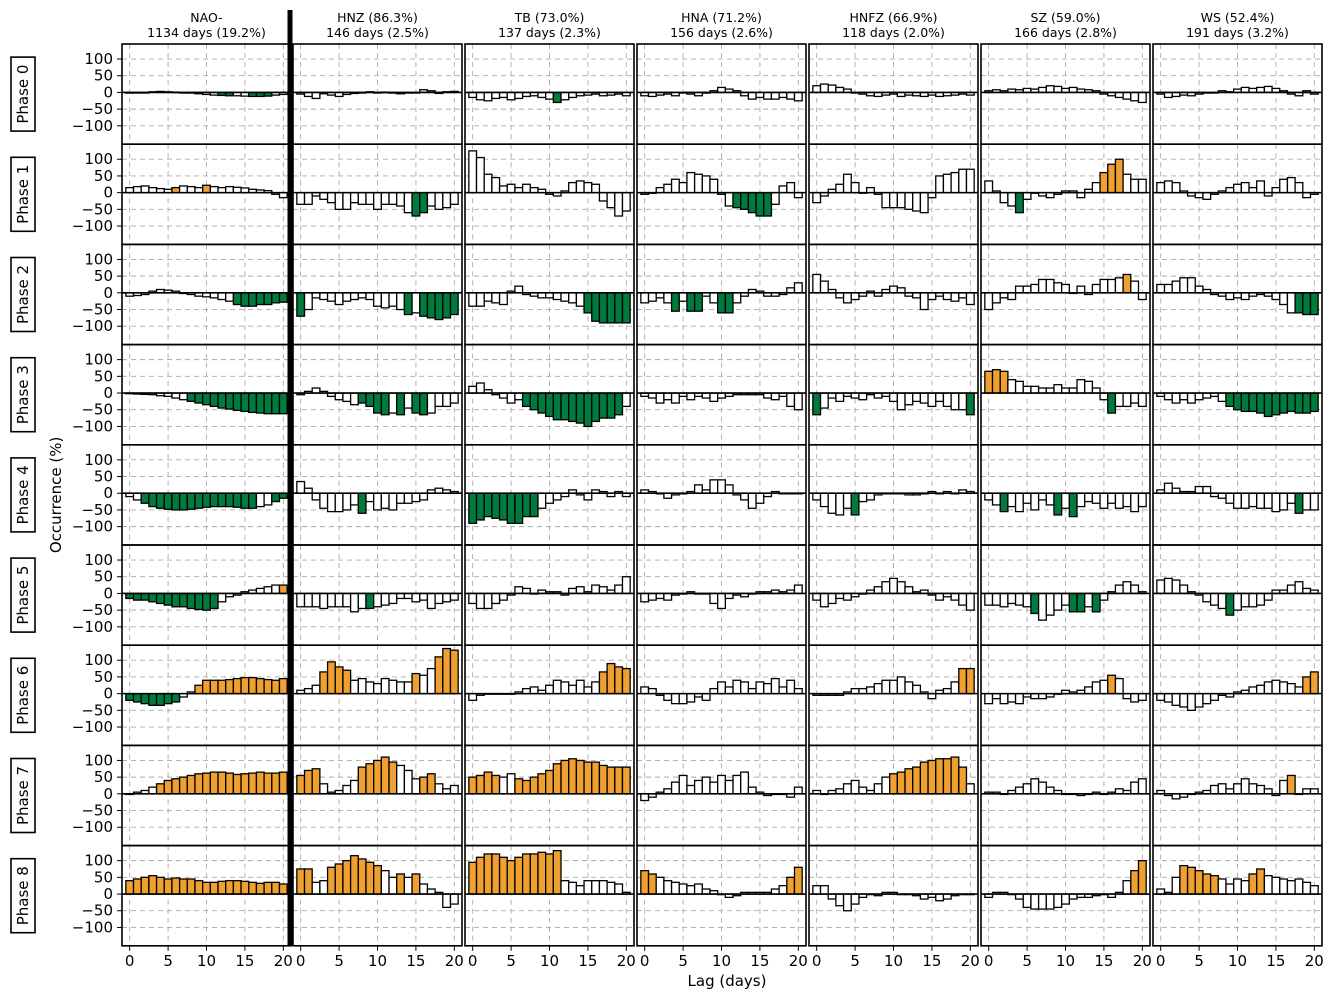 The image size is (1337, 994). What do you see at coordinates (23, 495) in the screenshot?
I see `row-label-4: Phase 4` at bounding box center [23, 495].